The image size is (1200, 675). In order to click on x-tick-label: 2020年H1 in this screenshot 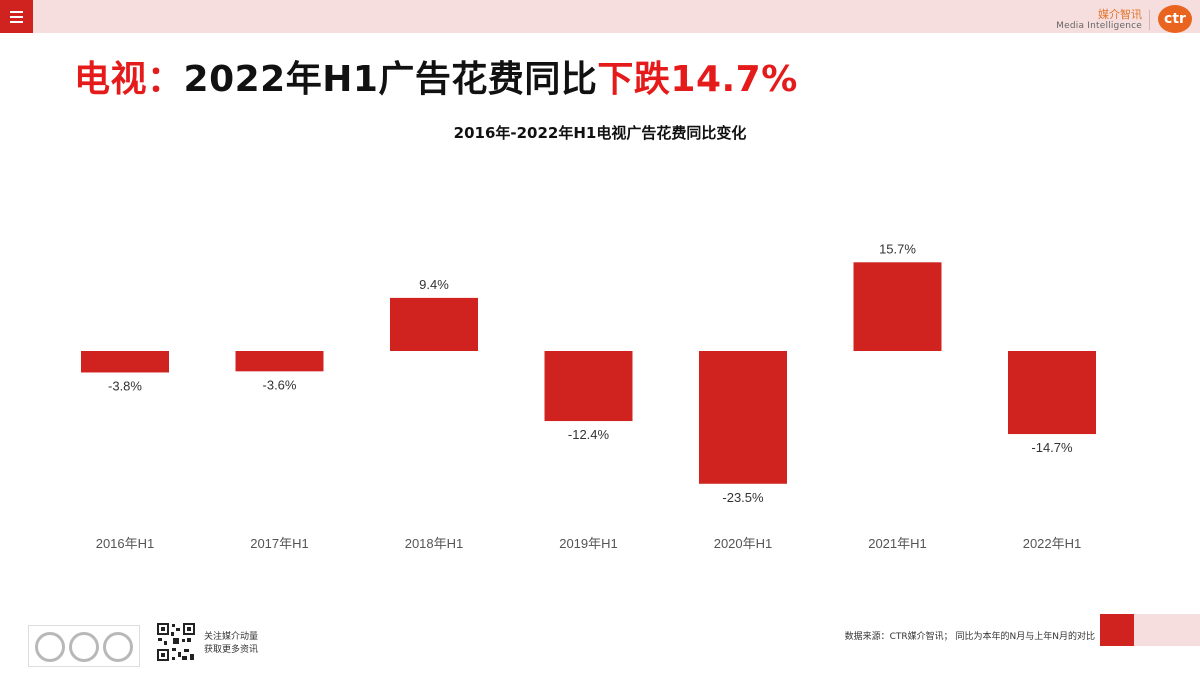, I will do `click(743, 543)`.